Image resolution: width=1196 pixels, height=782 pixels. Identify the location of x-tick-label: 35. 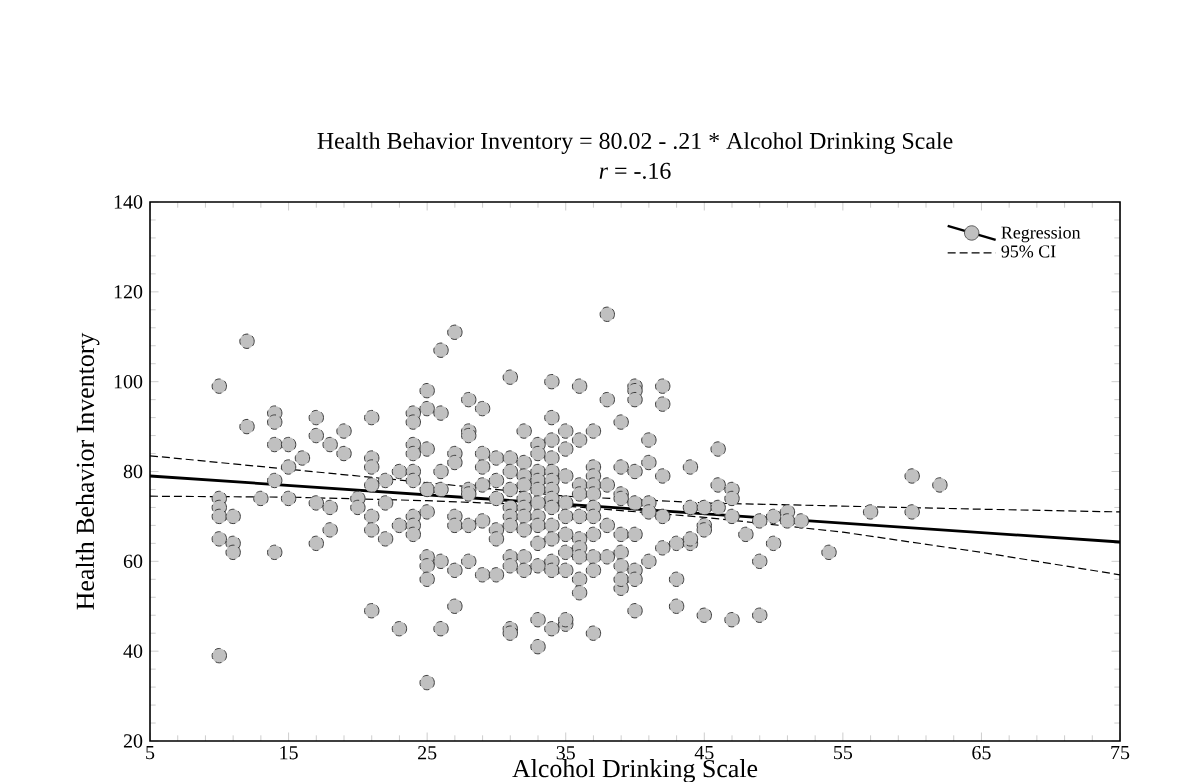
(565, 753).